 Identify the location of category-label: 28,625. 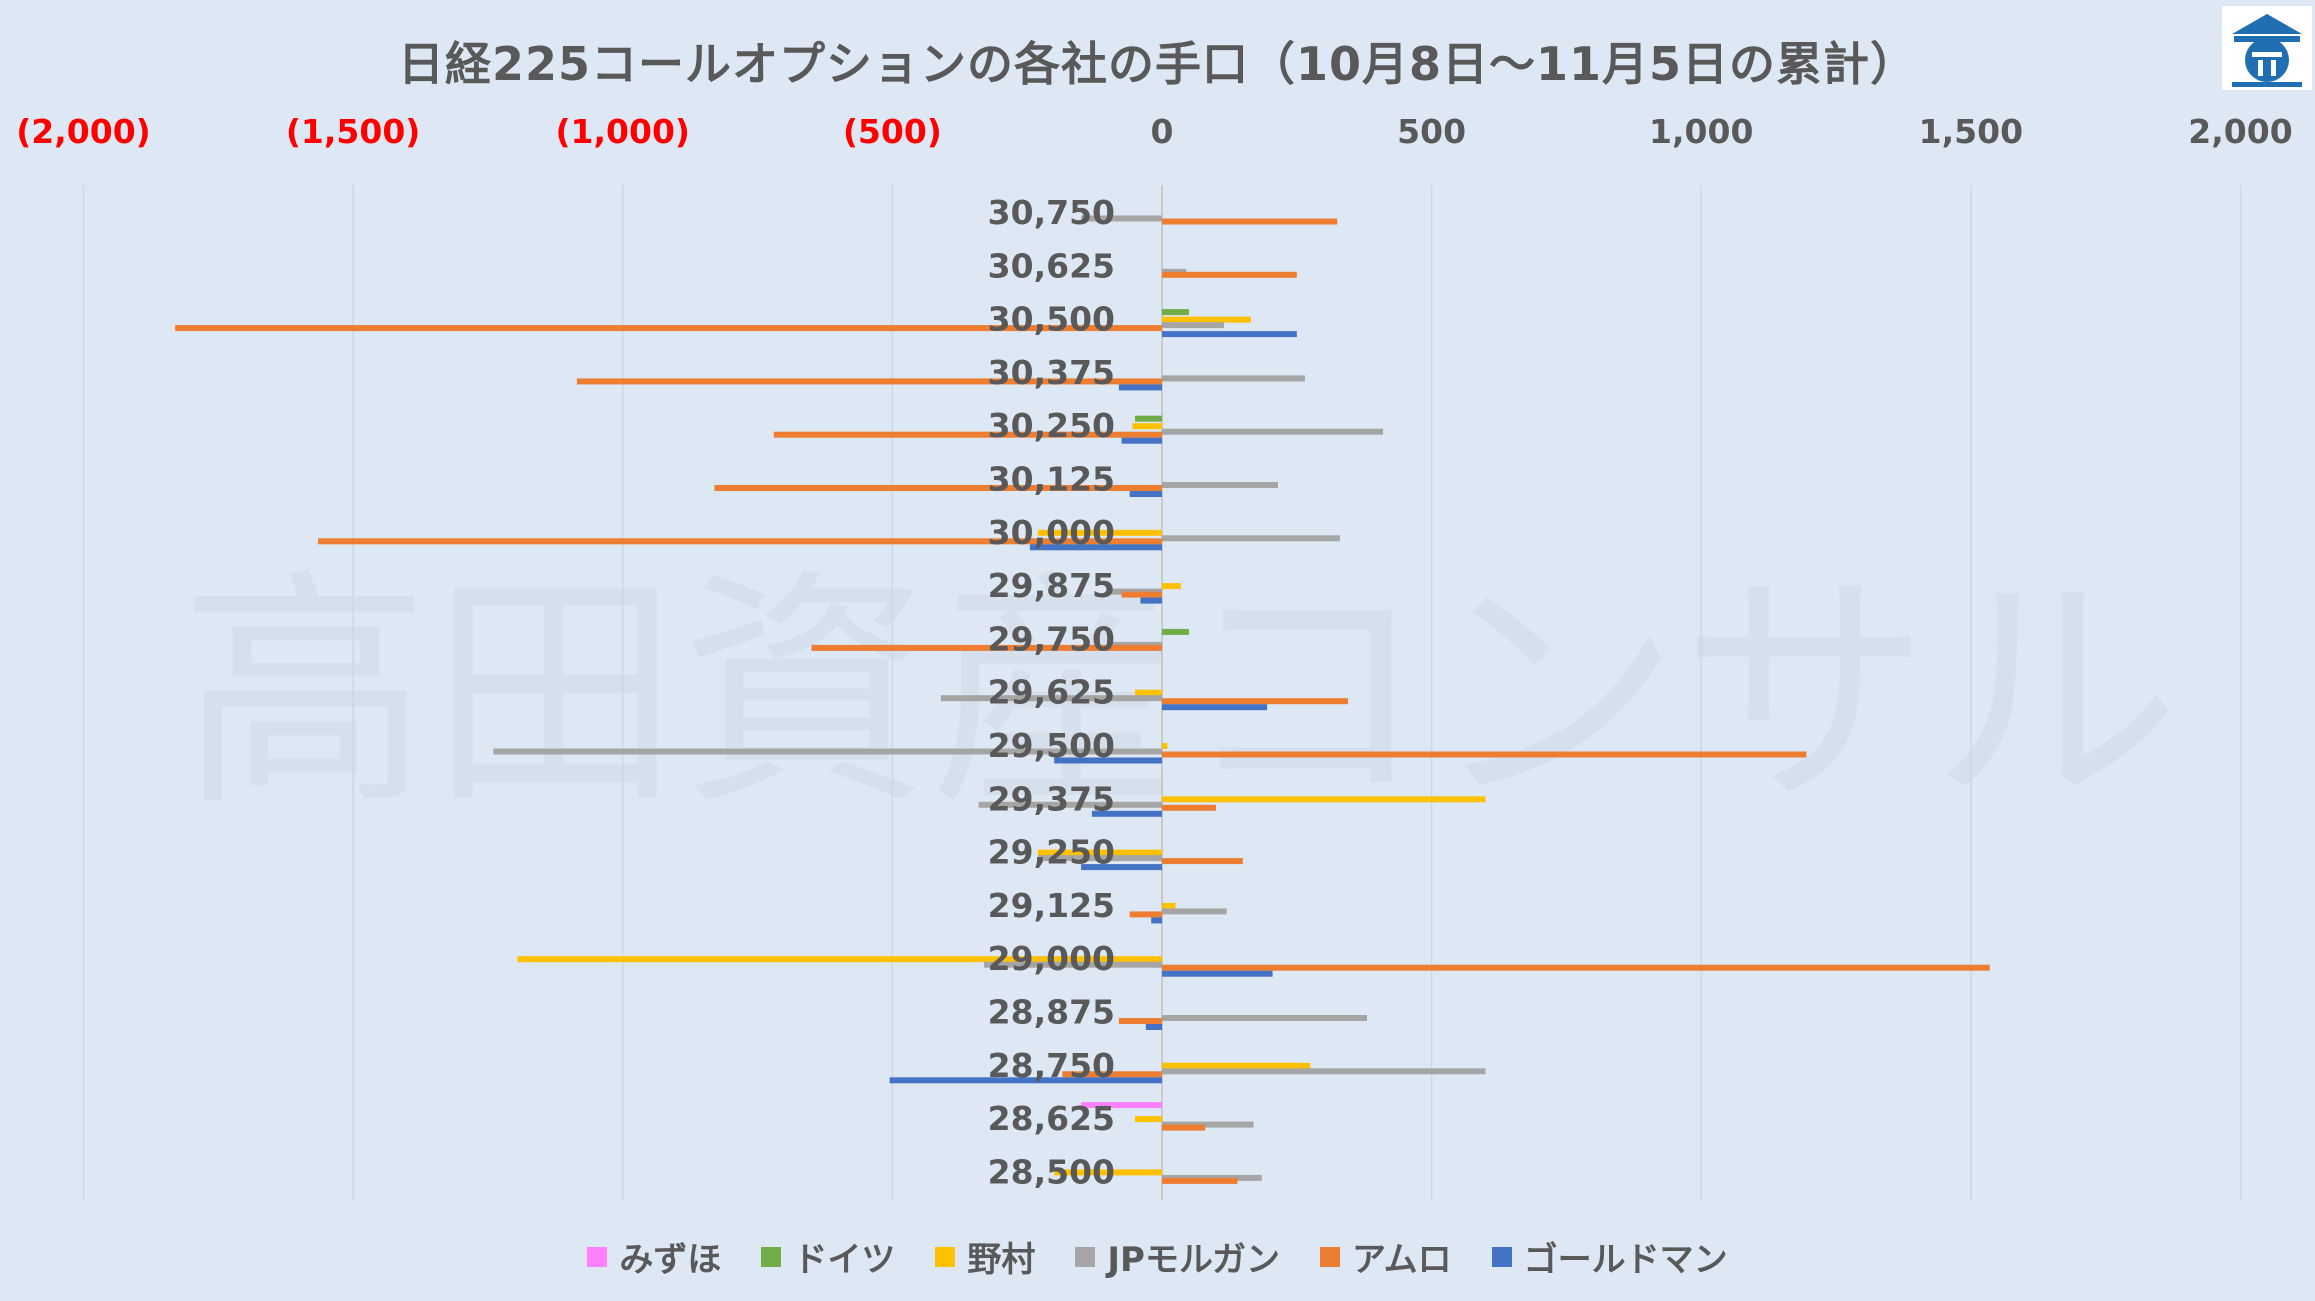
(1051, 1118).